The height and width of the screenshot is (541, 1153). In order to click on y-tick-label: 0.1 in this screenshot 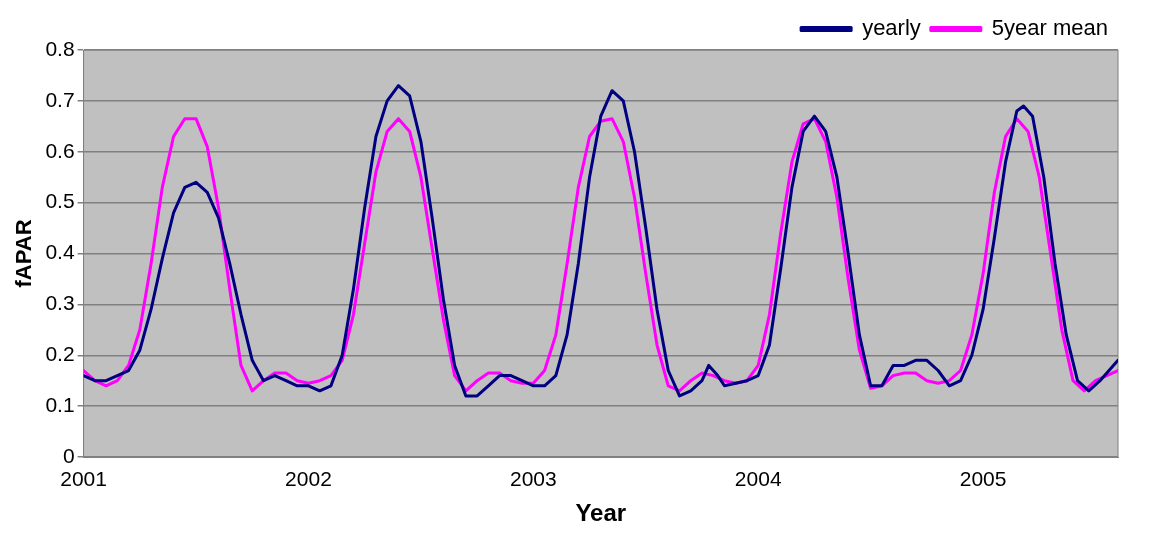, I will do `click(60, 404)`.